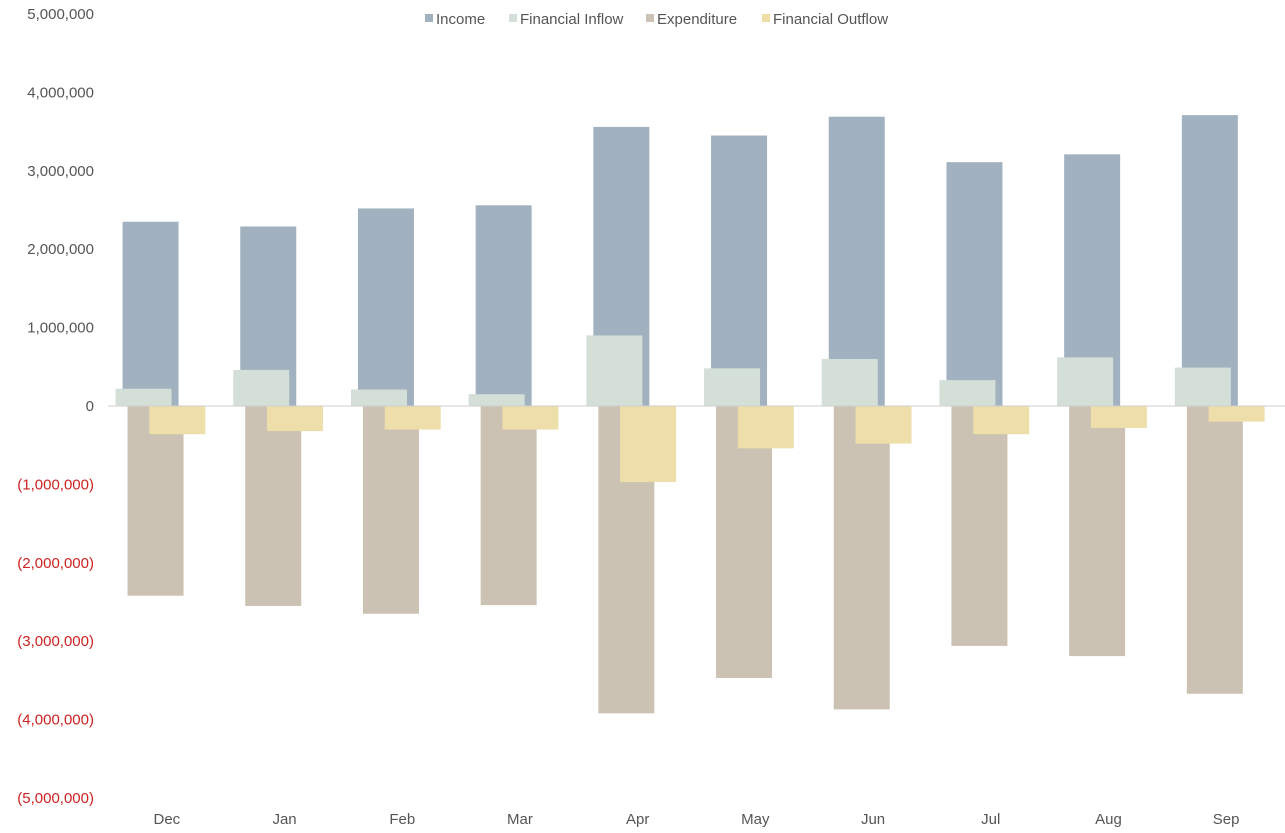 The height and width of the screenshot is (833, 1285). Describe the element at coordinates (55, 720) in the screenshot. I see `y-tick-label: (4,000,000)` at that location.